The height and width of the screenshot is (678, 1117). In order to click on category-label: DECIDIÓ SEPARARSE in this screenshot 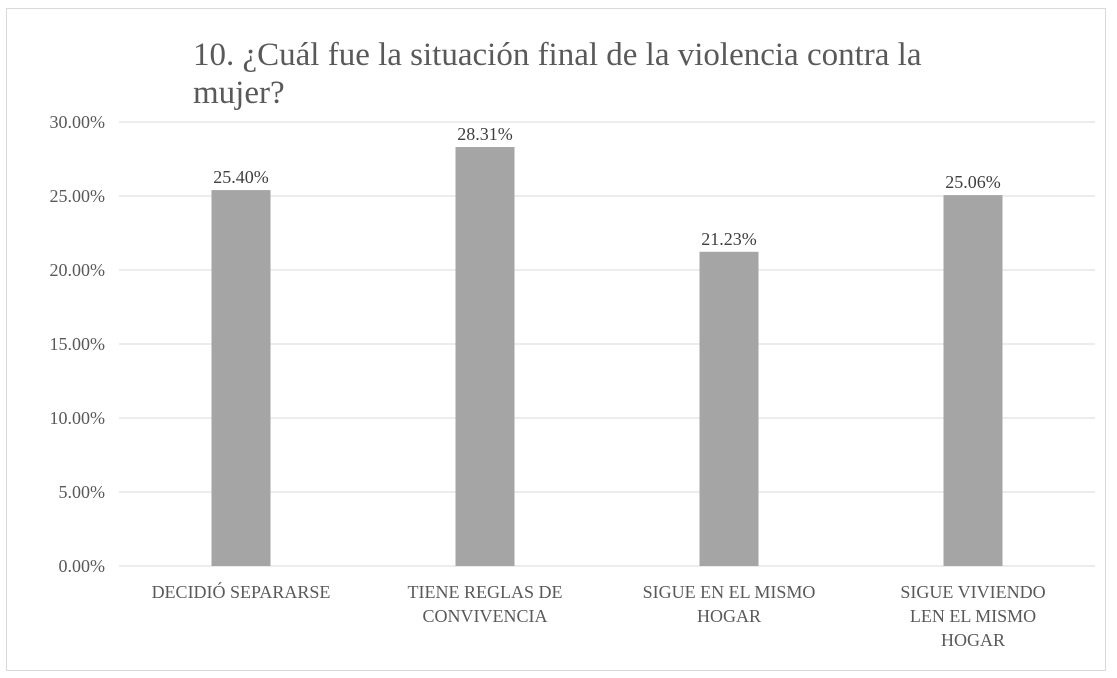, I will do `click(241, 591)`.